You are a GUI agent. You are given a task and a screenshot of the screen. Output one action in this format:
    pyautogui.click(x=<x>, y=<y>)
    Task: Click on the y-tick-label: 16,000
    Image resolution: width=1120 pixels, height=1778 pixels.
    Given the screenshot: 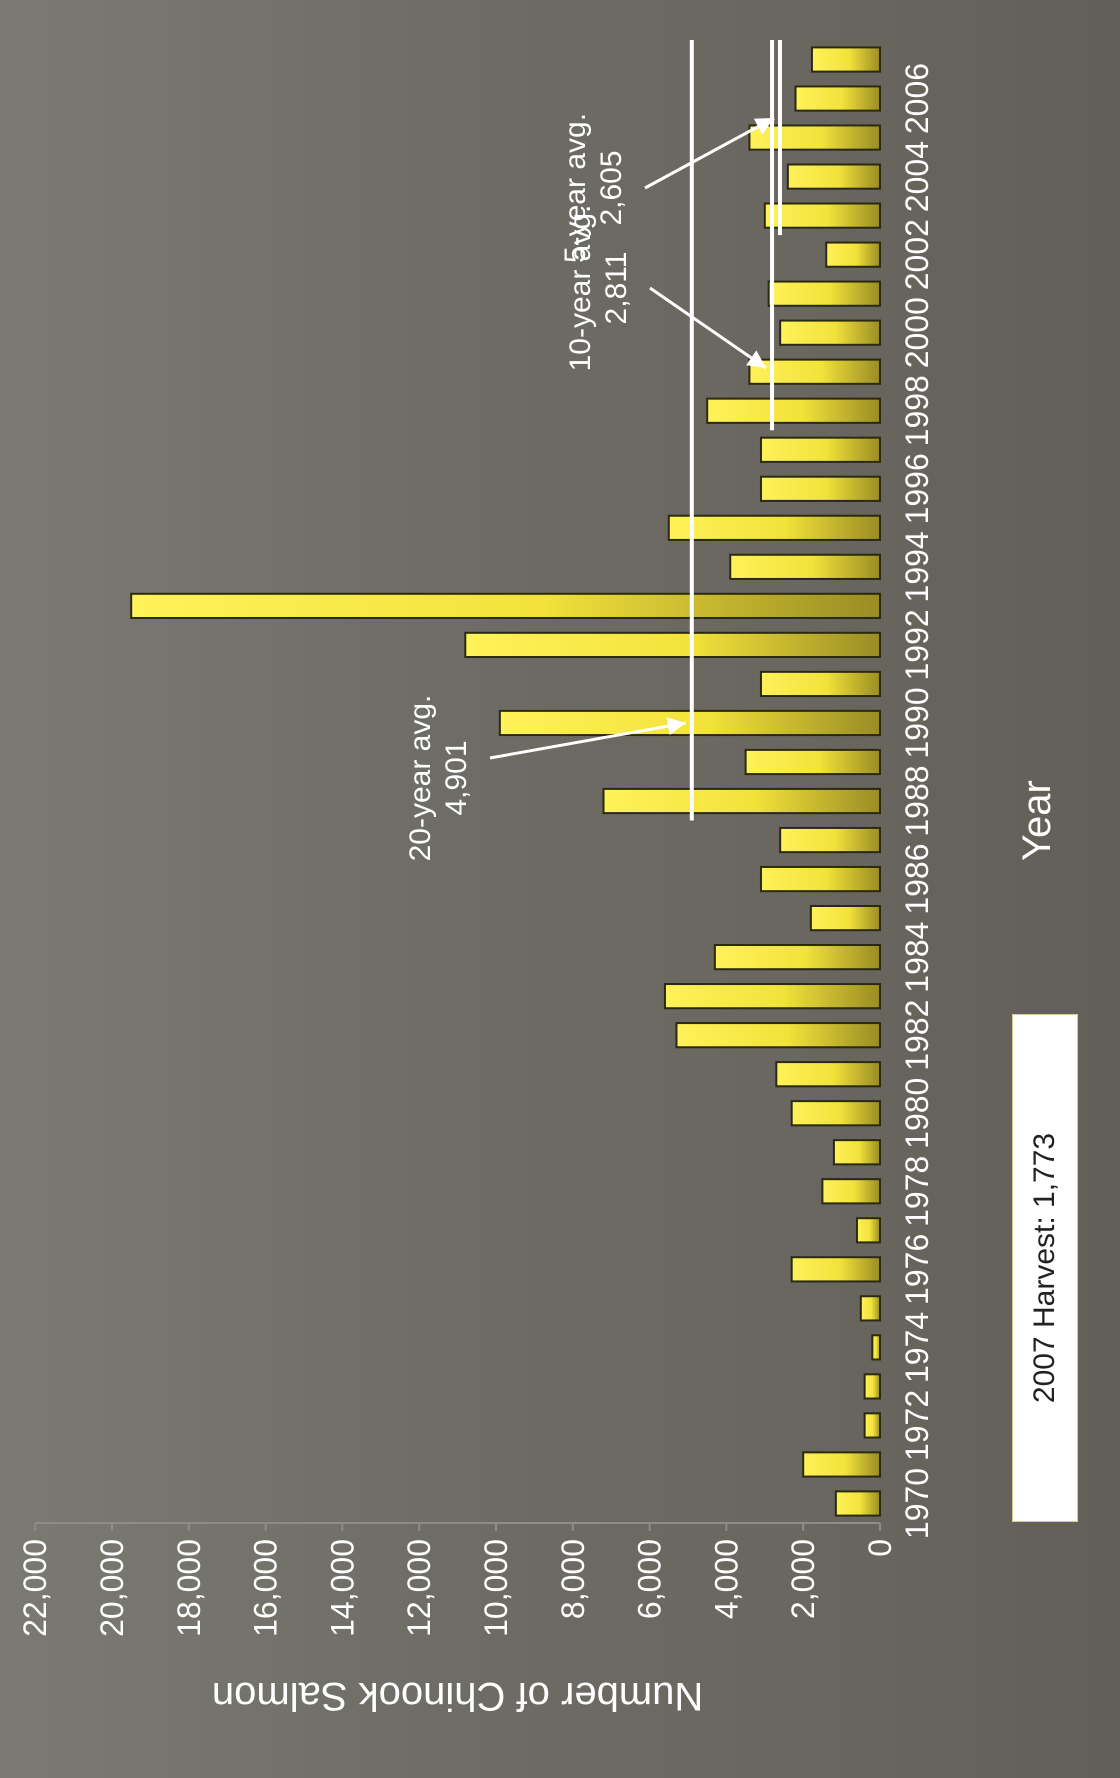 What is the action you would take?
    pyautogui.click(x=266, y=1588)
    